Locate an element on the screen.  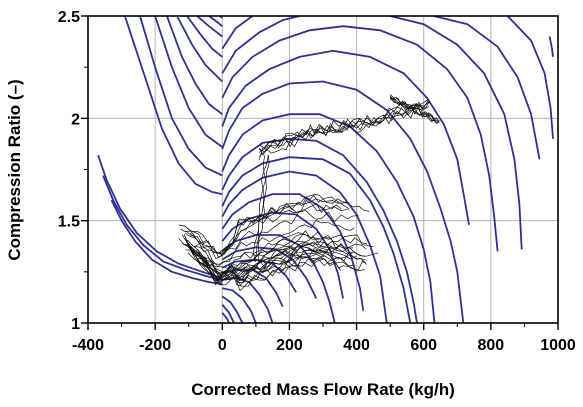
y-tick-label: 2 is located at coordinates (75, 119).